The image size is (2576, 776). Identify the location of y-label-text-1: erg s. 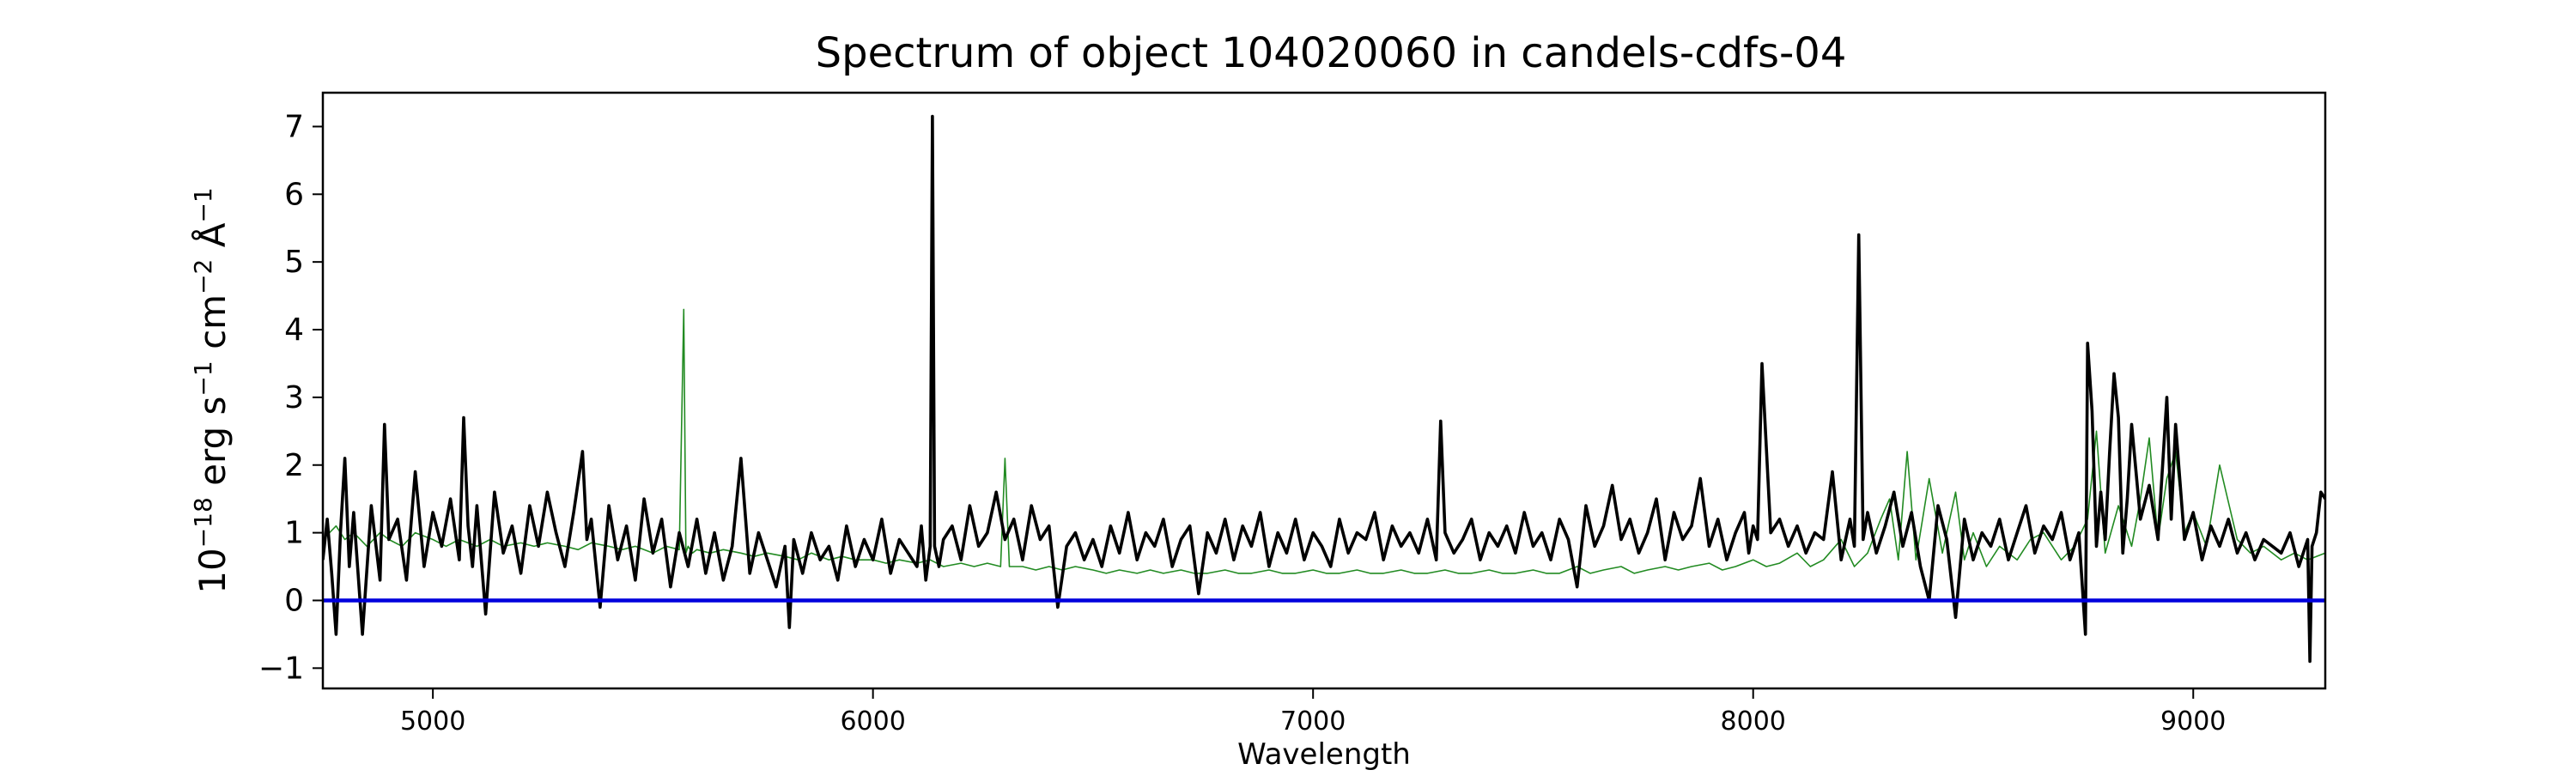
(213, 448).